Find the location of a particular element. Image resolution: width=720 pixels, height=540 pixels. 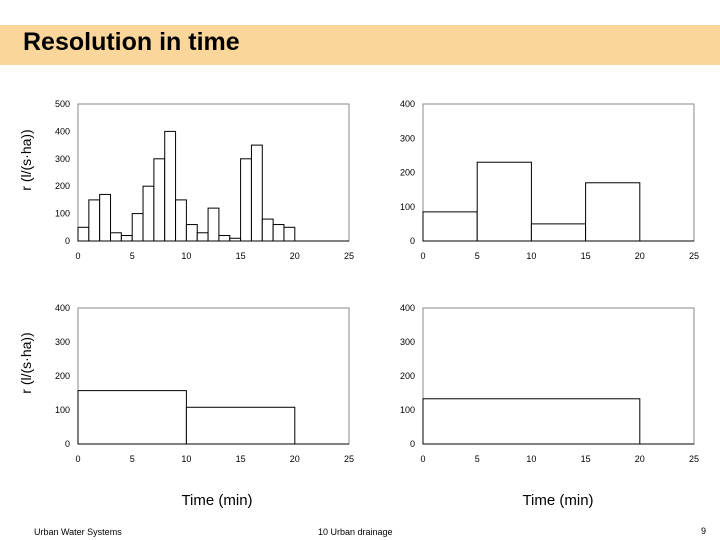

chart-2: 0 5 10 15 20 25 0 100 200 300 400 is located at coordinates (549, 180).